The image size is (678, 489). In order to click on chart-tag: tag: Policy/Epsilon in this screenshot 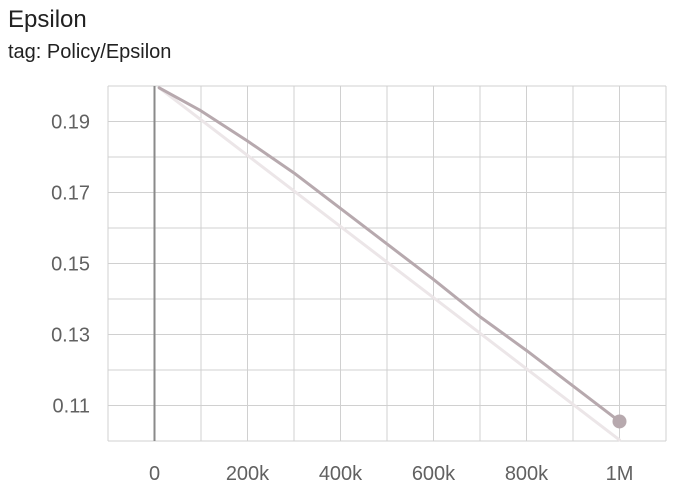, I will do `click(90, 52)`.